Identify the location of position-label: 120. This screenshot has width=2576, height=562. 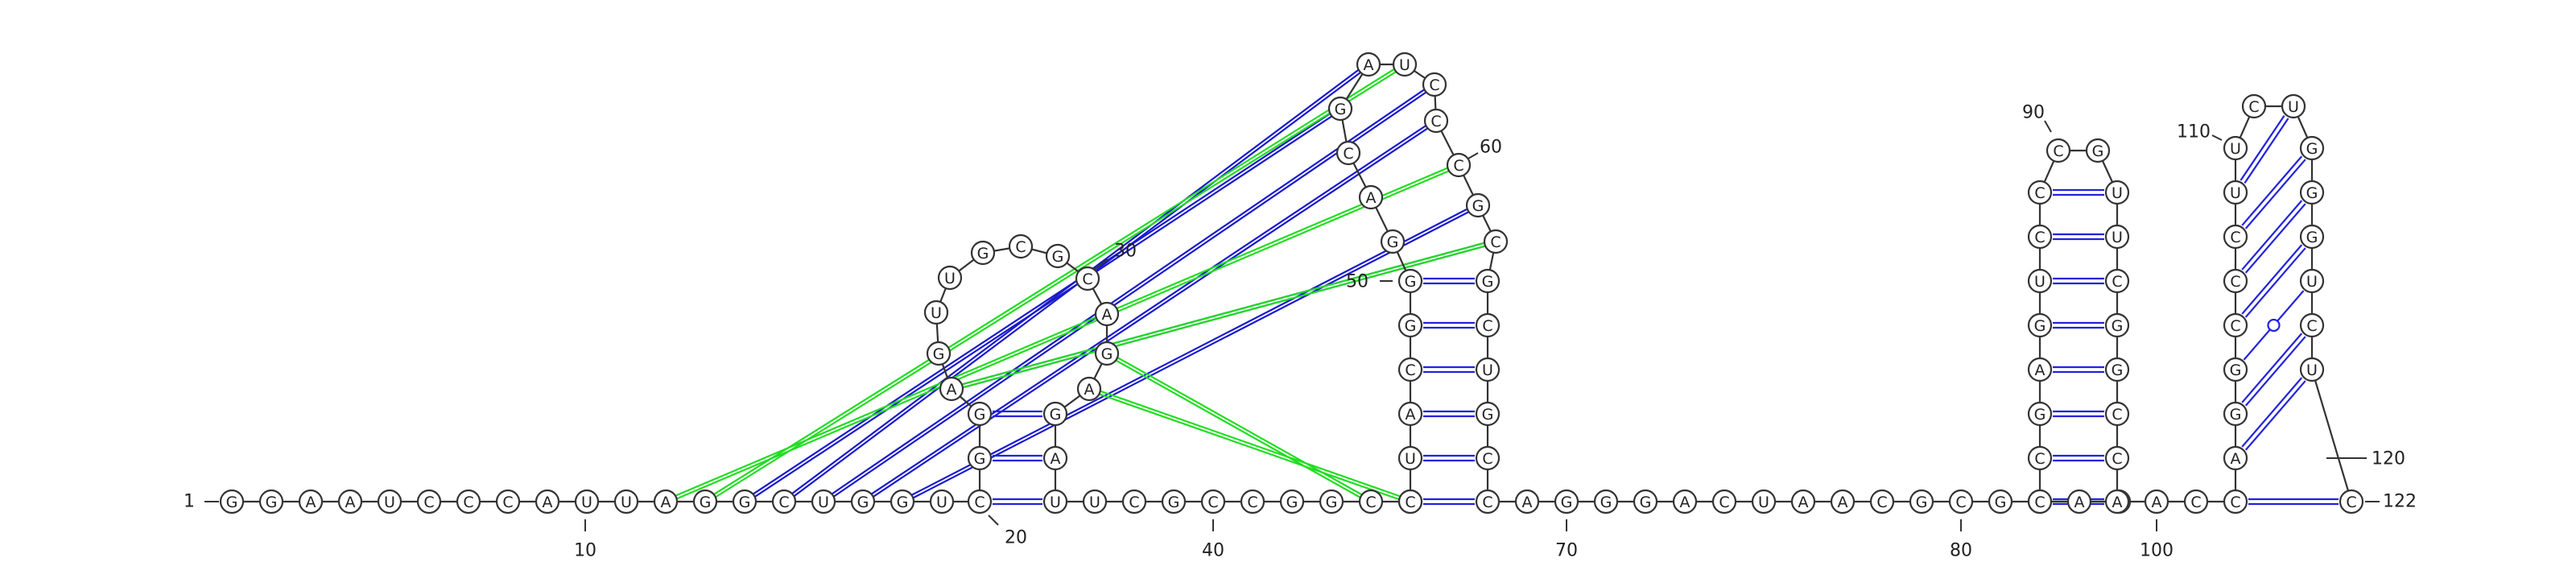
(2388, 459).